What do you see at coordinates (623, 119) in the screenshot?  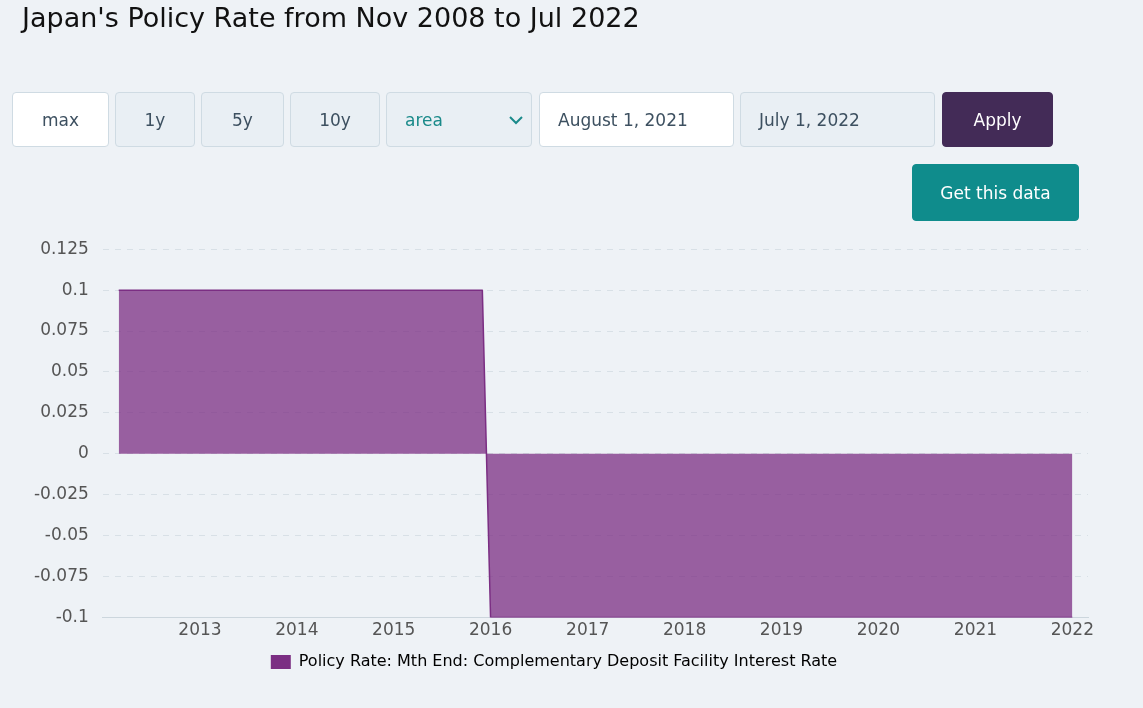 I see `text: August 1, 2021` at bounding box center [623, 119].